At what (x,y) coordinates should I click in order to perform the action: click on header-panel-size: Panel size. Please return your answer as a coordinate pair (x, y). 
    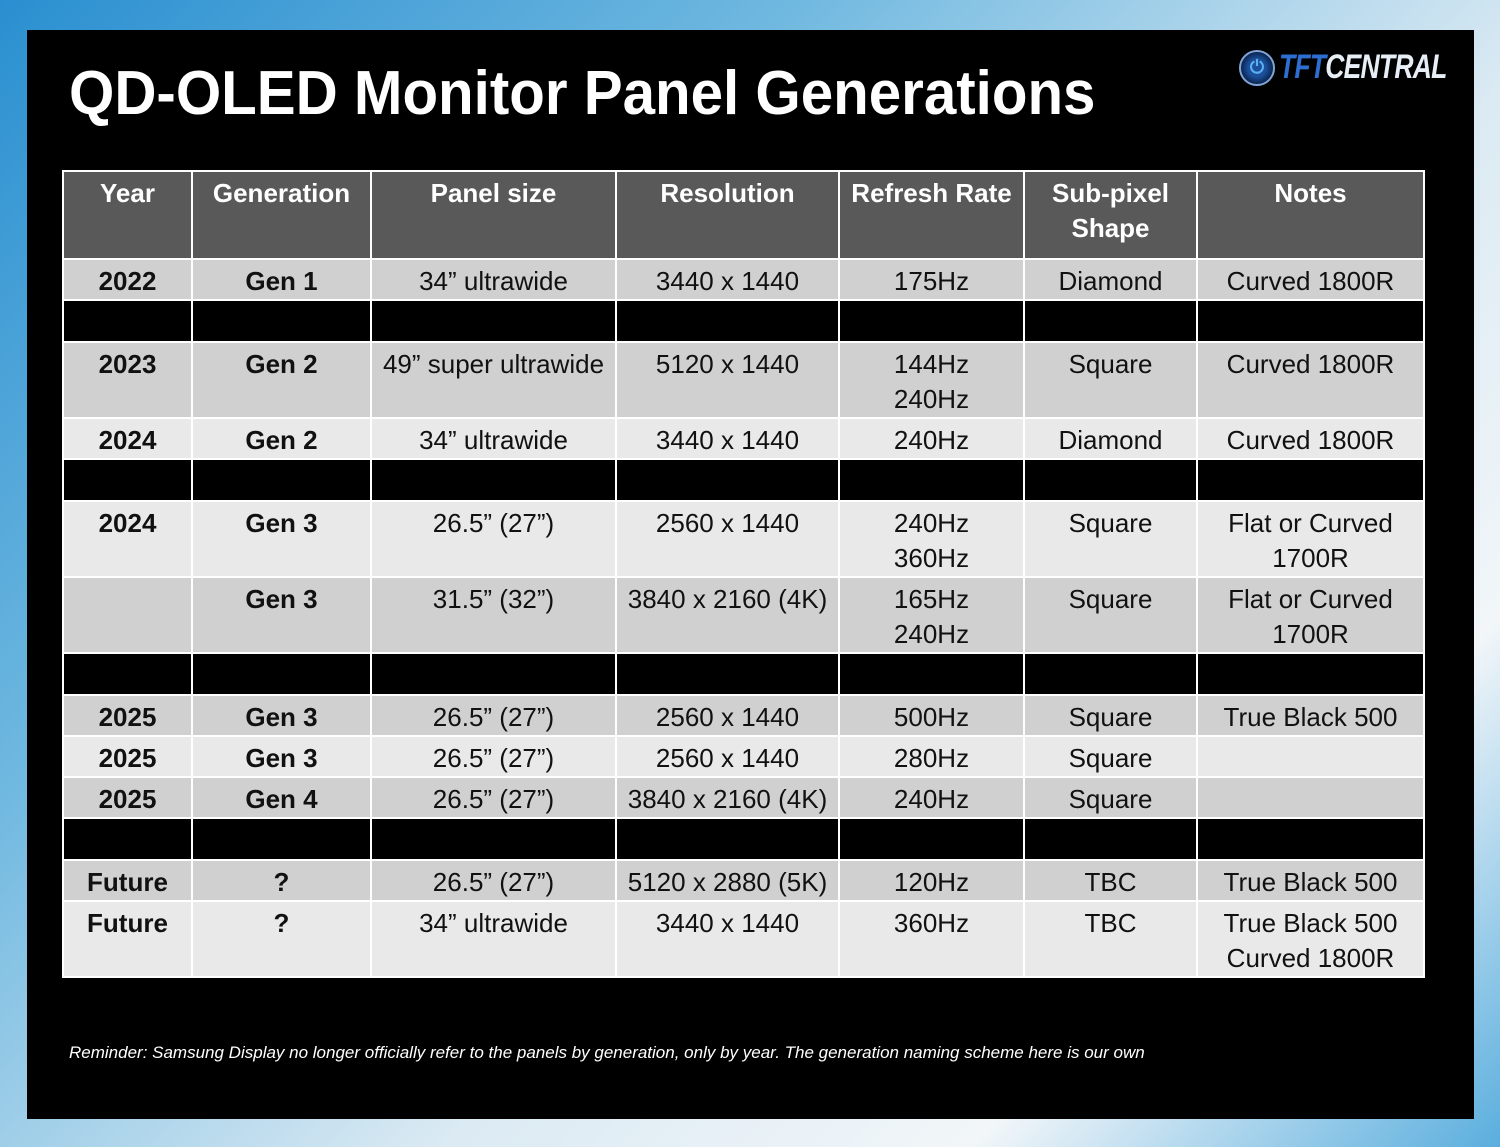
    Looking at the image, I should click on (493, 215).